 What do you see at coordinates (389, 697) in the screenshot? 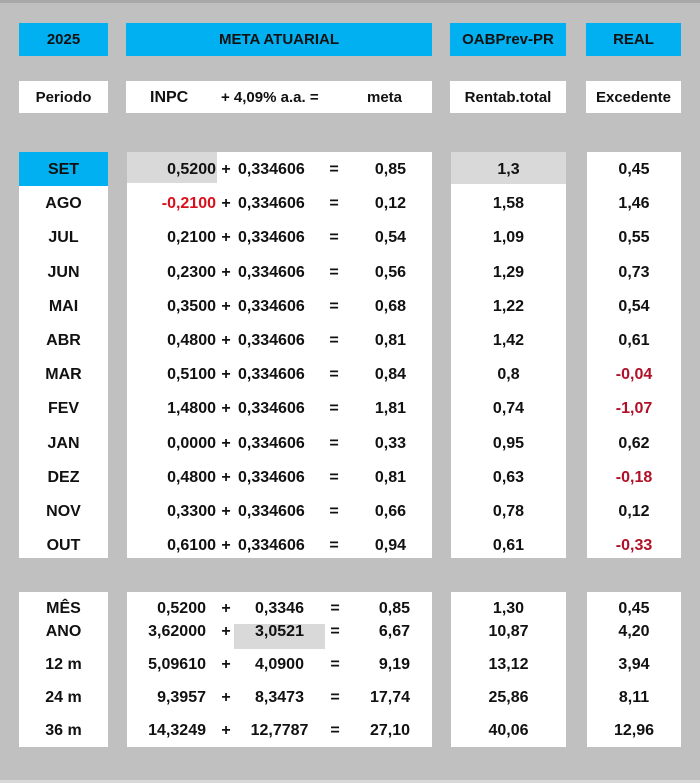
I see `meta-cell: 17,74` at bounding box center [389, 697].